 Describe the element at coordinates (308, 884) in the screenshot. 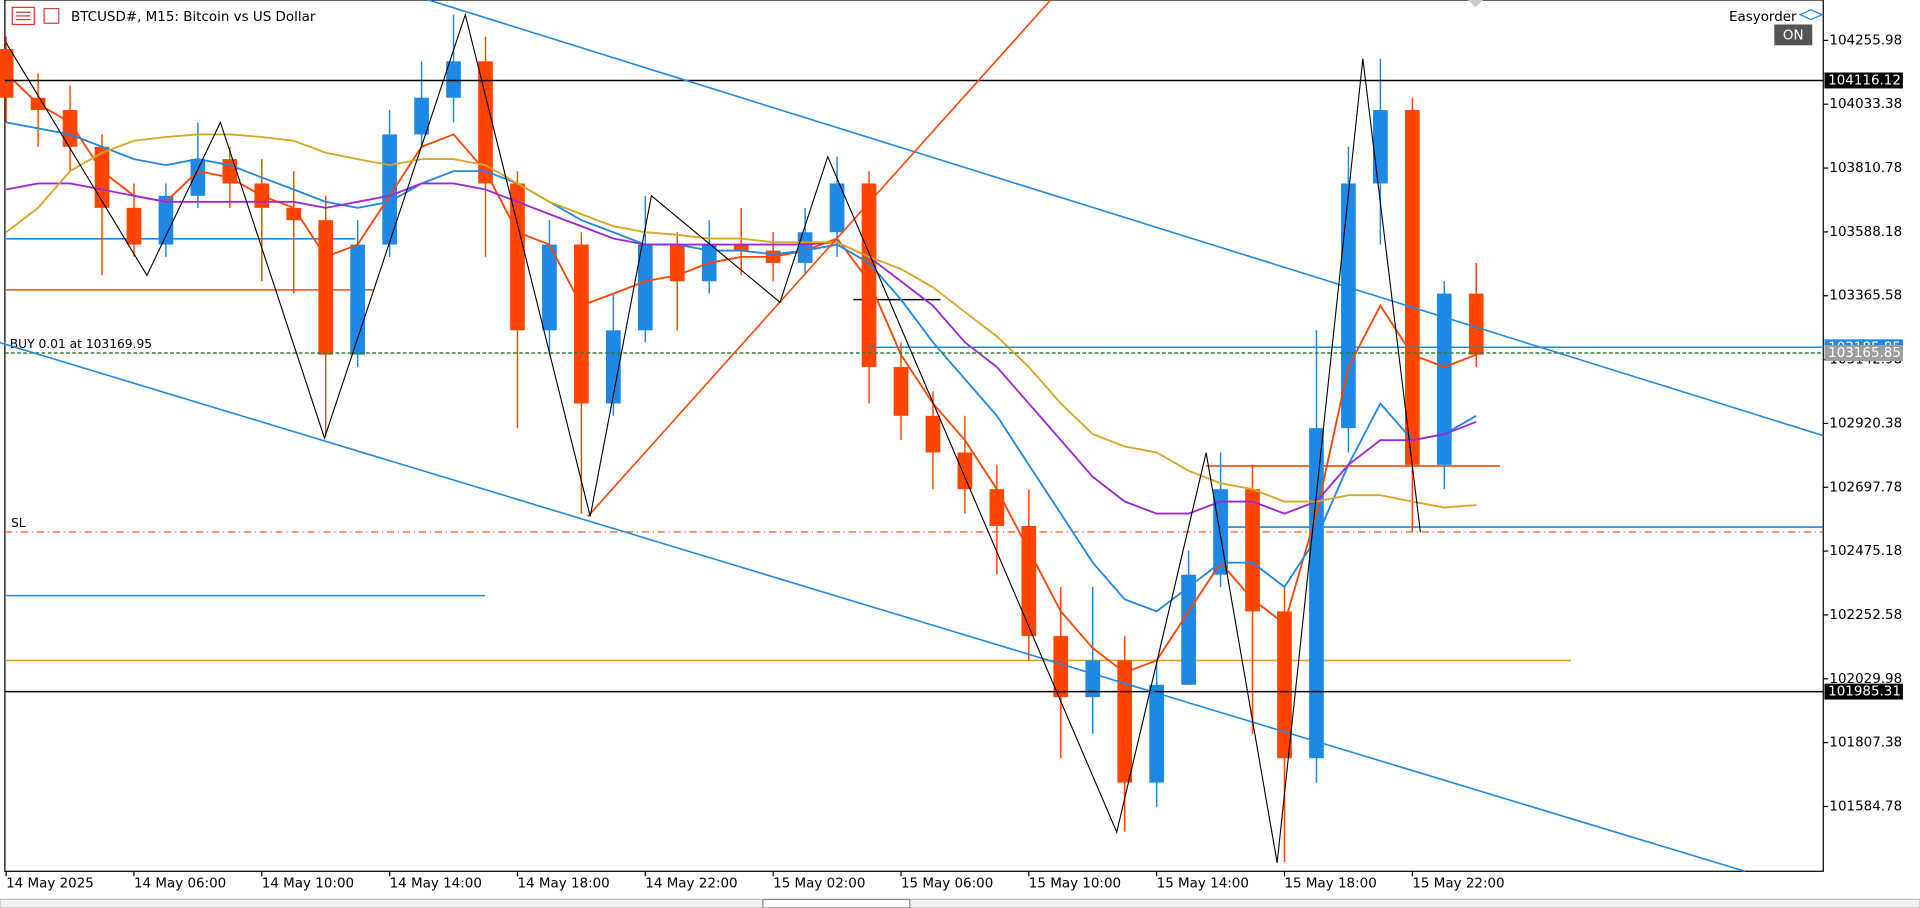

I see `x-tick-label: 14 May 10:00` at that location.